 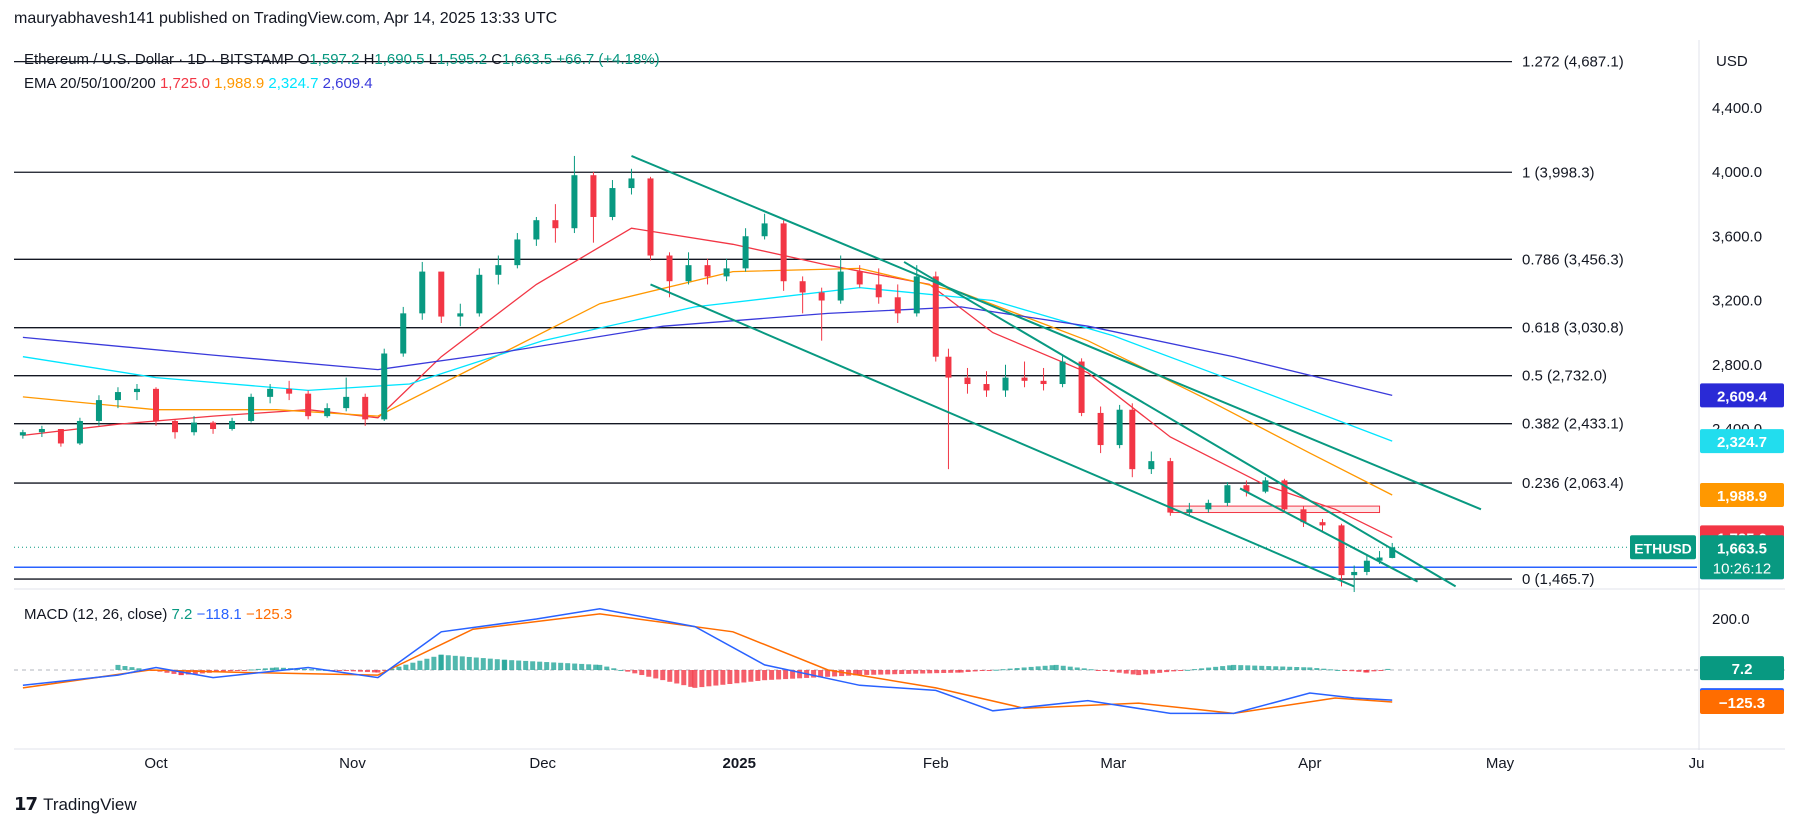 I want to click on time-axis-label: Nov, so click(x=352, y=763).